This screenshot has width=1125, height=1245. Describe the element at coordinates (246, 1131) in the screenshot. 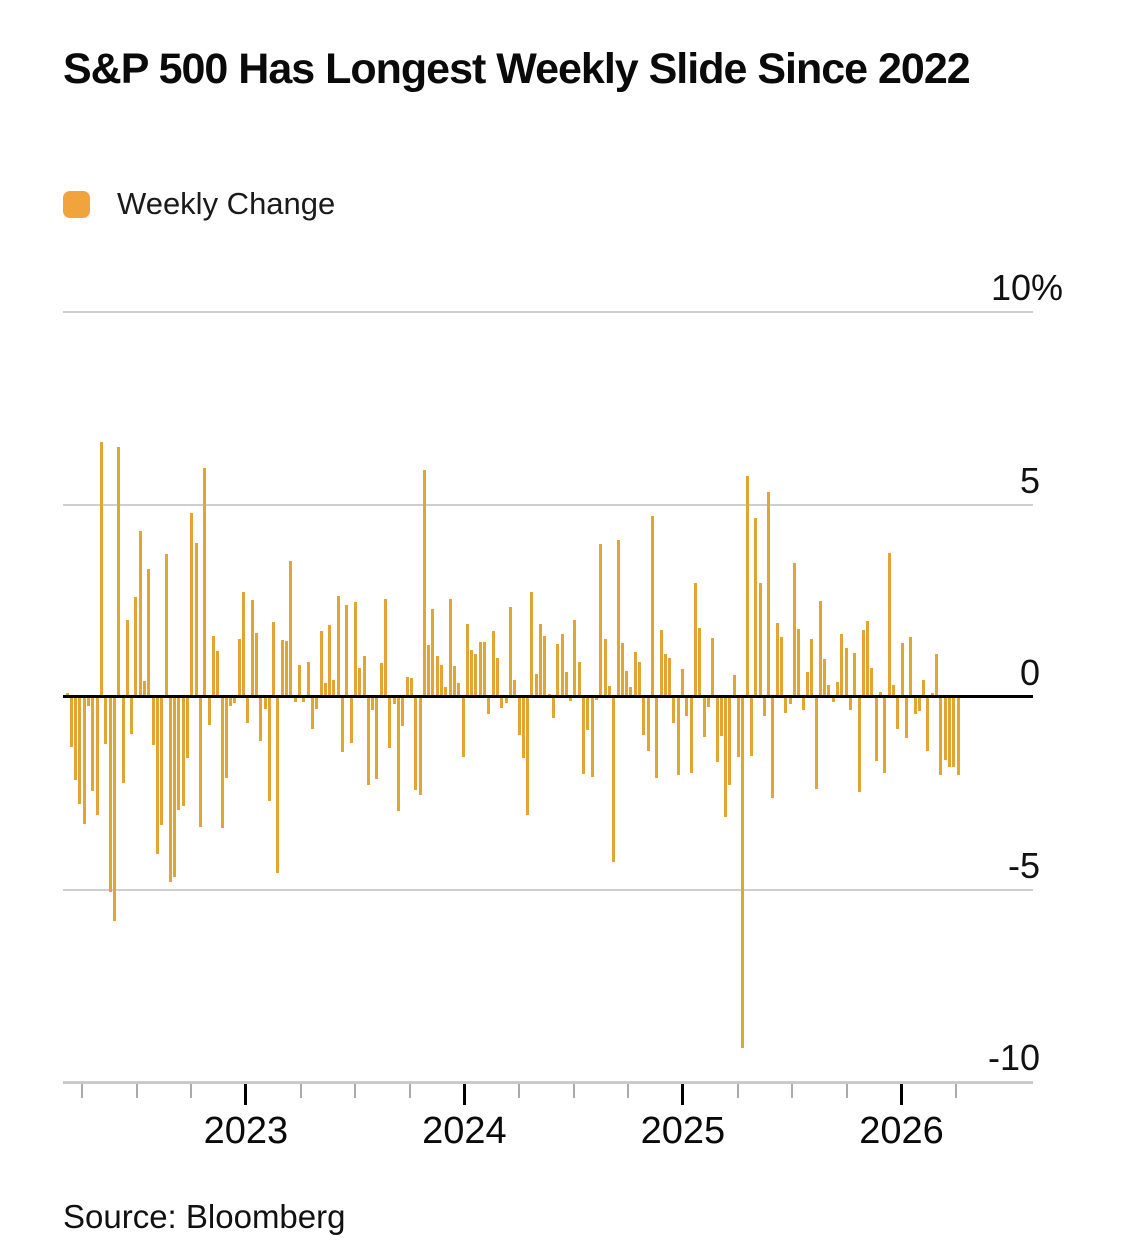

I see `x-axis-year-label: 2023` at that location.